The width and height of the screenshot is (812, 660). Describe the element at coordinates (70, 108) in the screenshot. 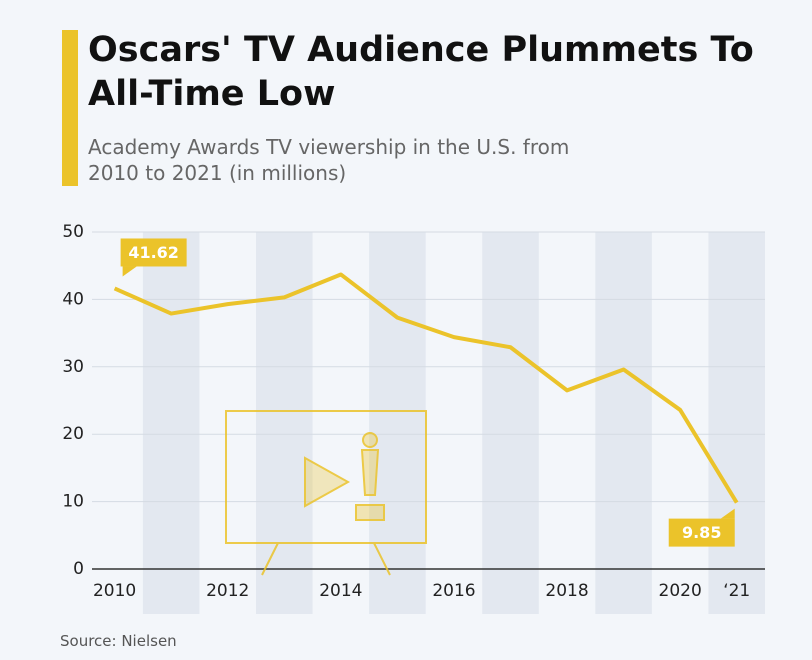

I see `accent-bar` at that location.